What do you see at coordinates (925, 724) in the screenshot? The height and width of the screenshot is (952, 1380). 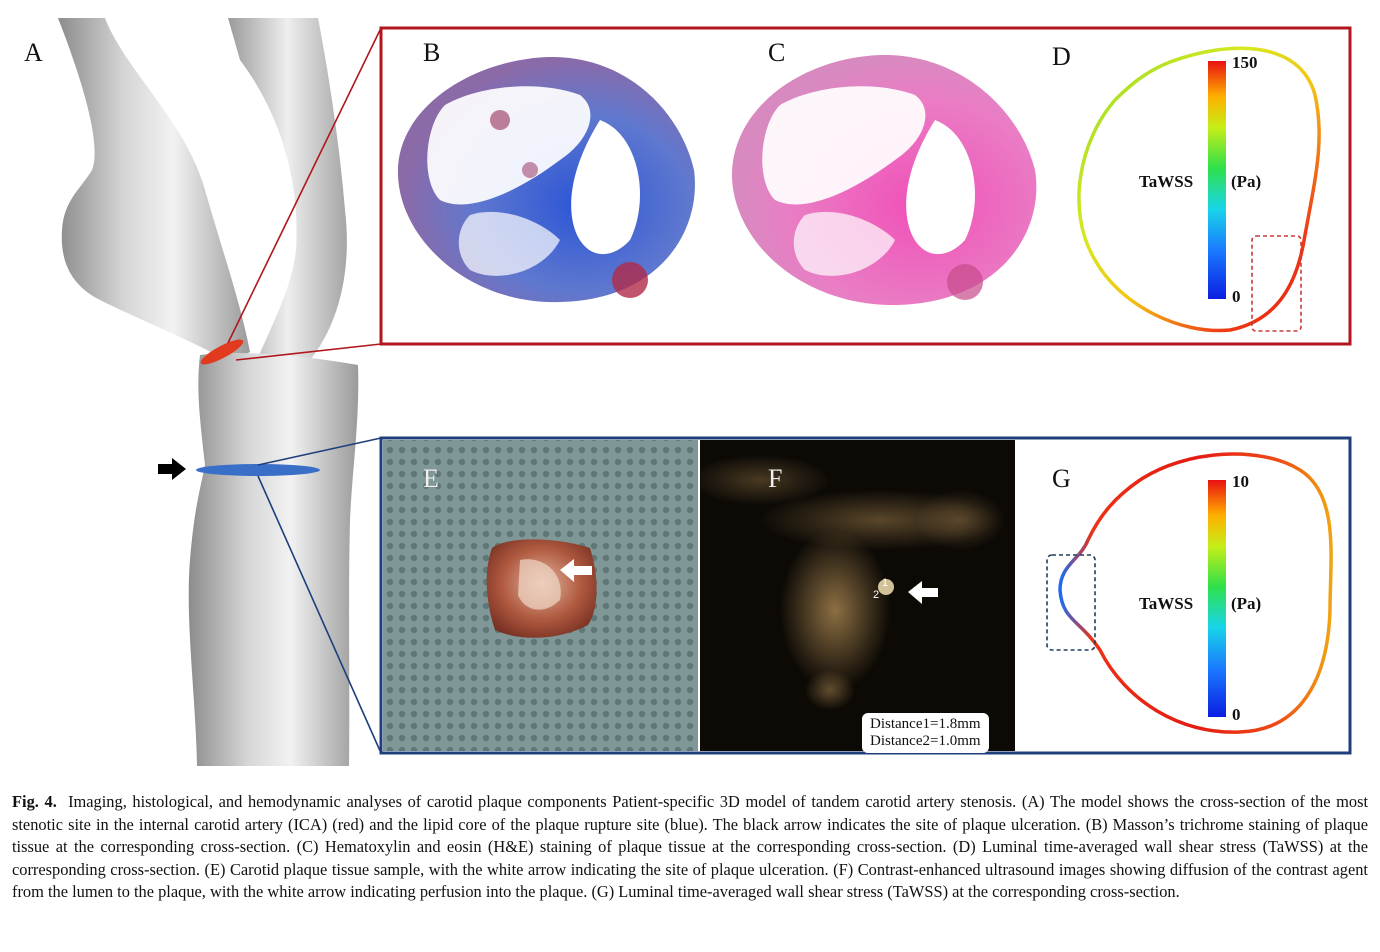 I see `distance-1: Distance1=1.8mm` at bounding box center [925, 724].